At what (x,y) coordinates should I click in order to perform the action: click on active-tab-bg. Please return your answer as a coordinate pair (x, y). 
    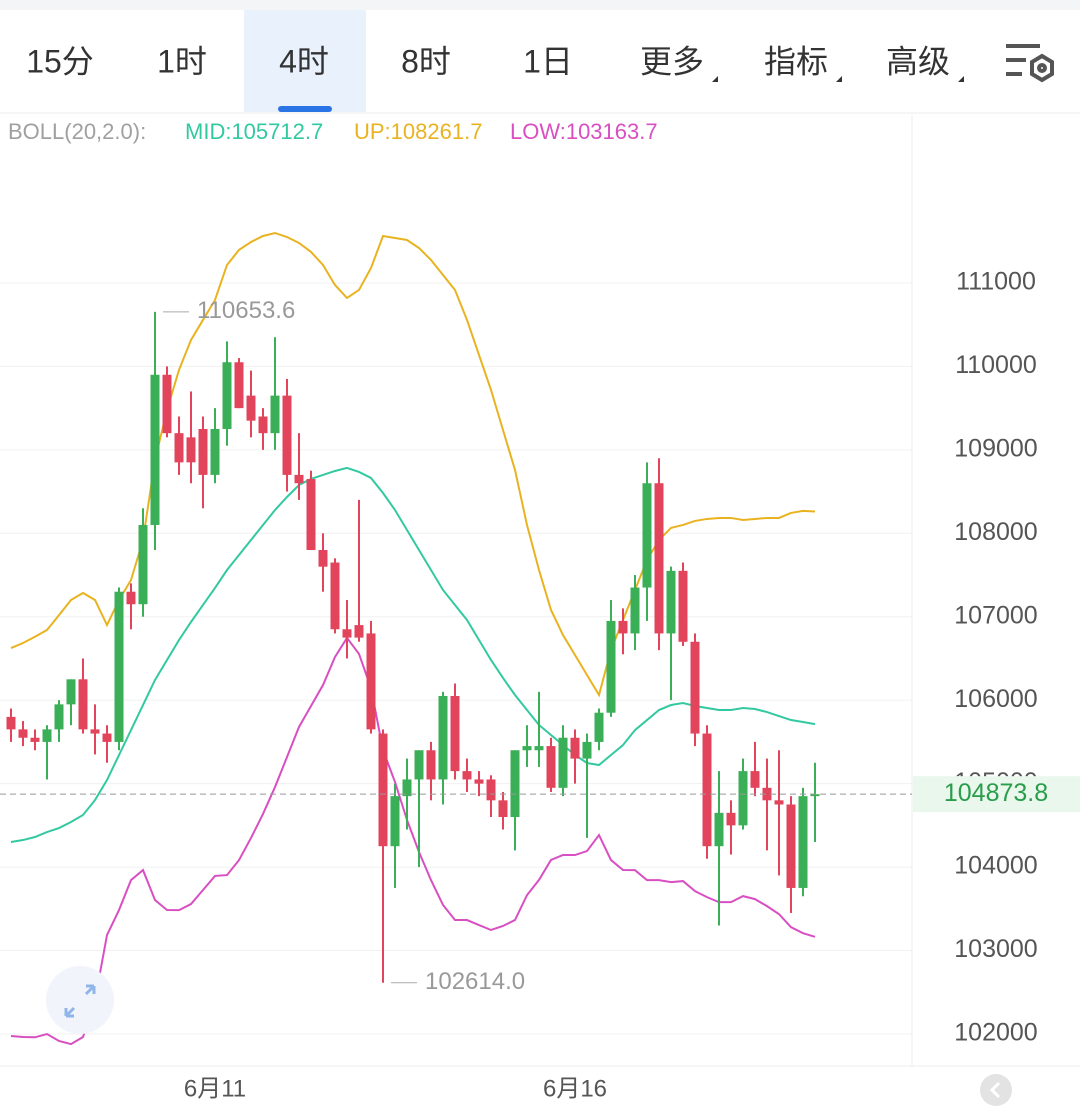
    Looking at the image, I should click on (305, 61).